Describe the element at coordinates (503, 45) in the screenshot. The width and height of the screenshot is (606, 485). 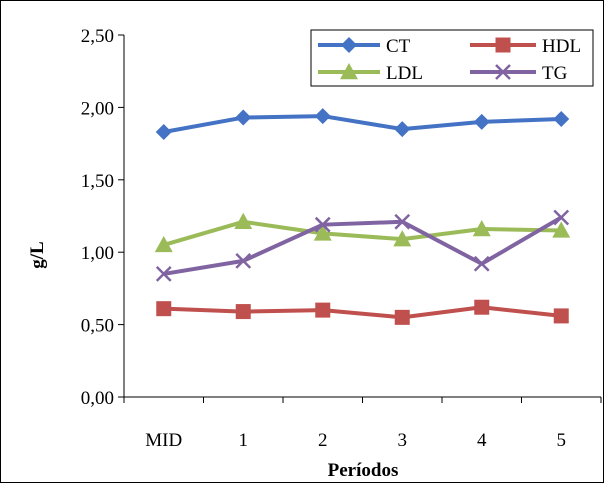
I see `legend-marker-hdl` at that location.